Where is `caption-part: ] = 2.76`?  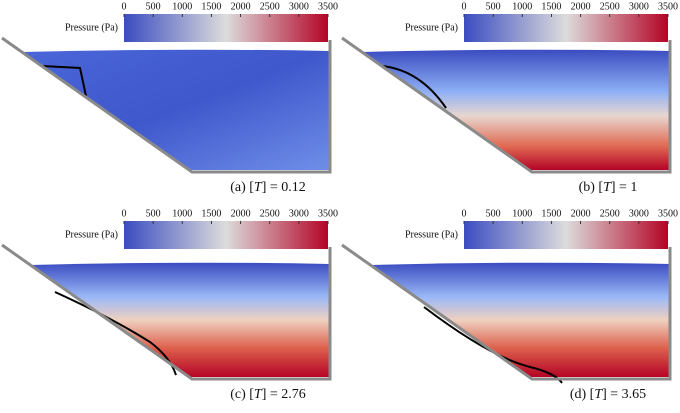 caption-part: ] = 2.76 is located at coordinates (284, 394).